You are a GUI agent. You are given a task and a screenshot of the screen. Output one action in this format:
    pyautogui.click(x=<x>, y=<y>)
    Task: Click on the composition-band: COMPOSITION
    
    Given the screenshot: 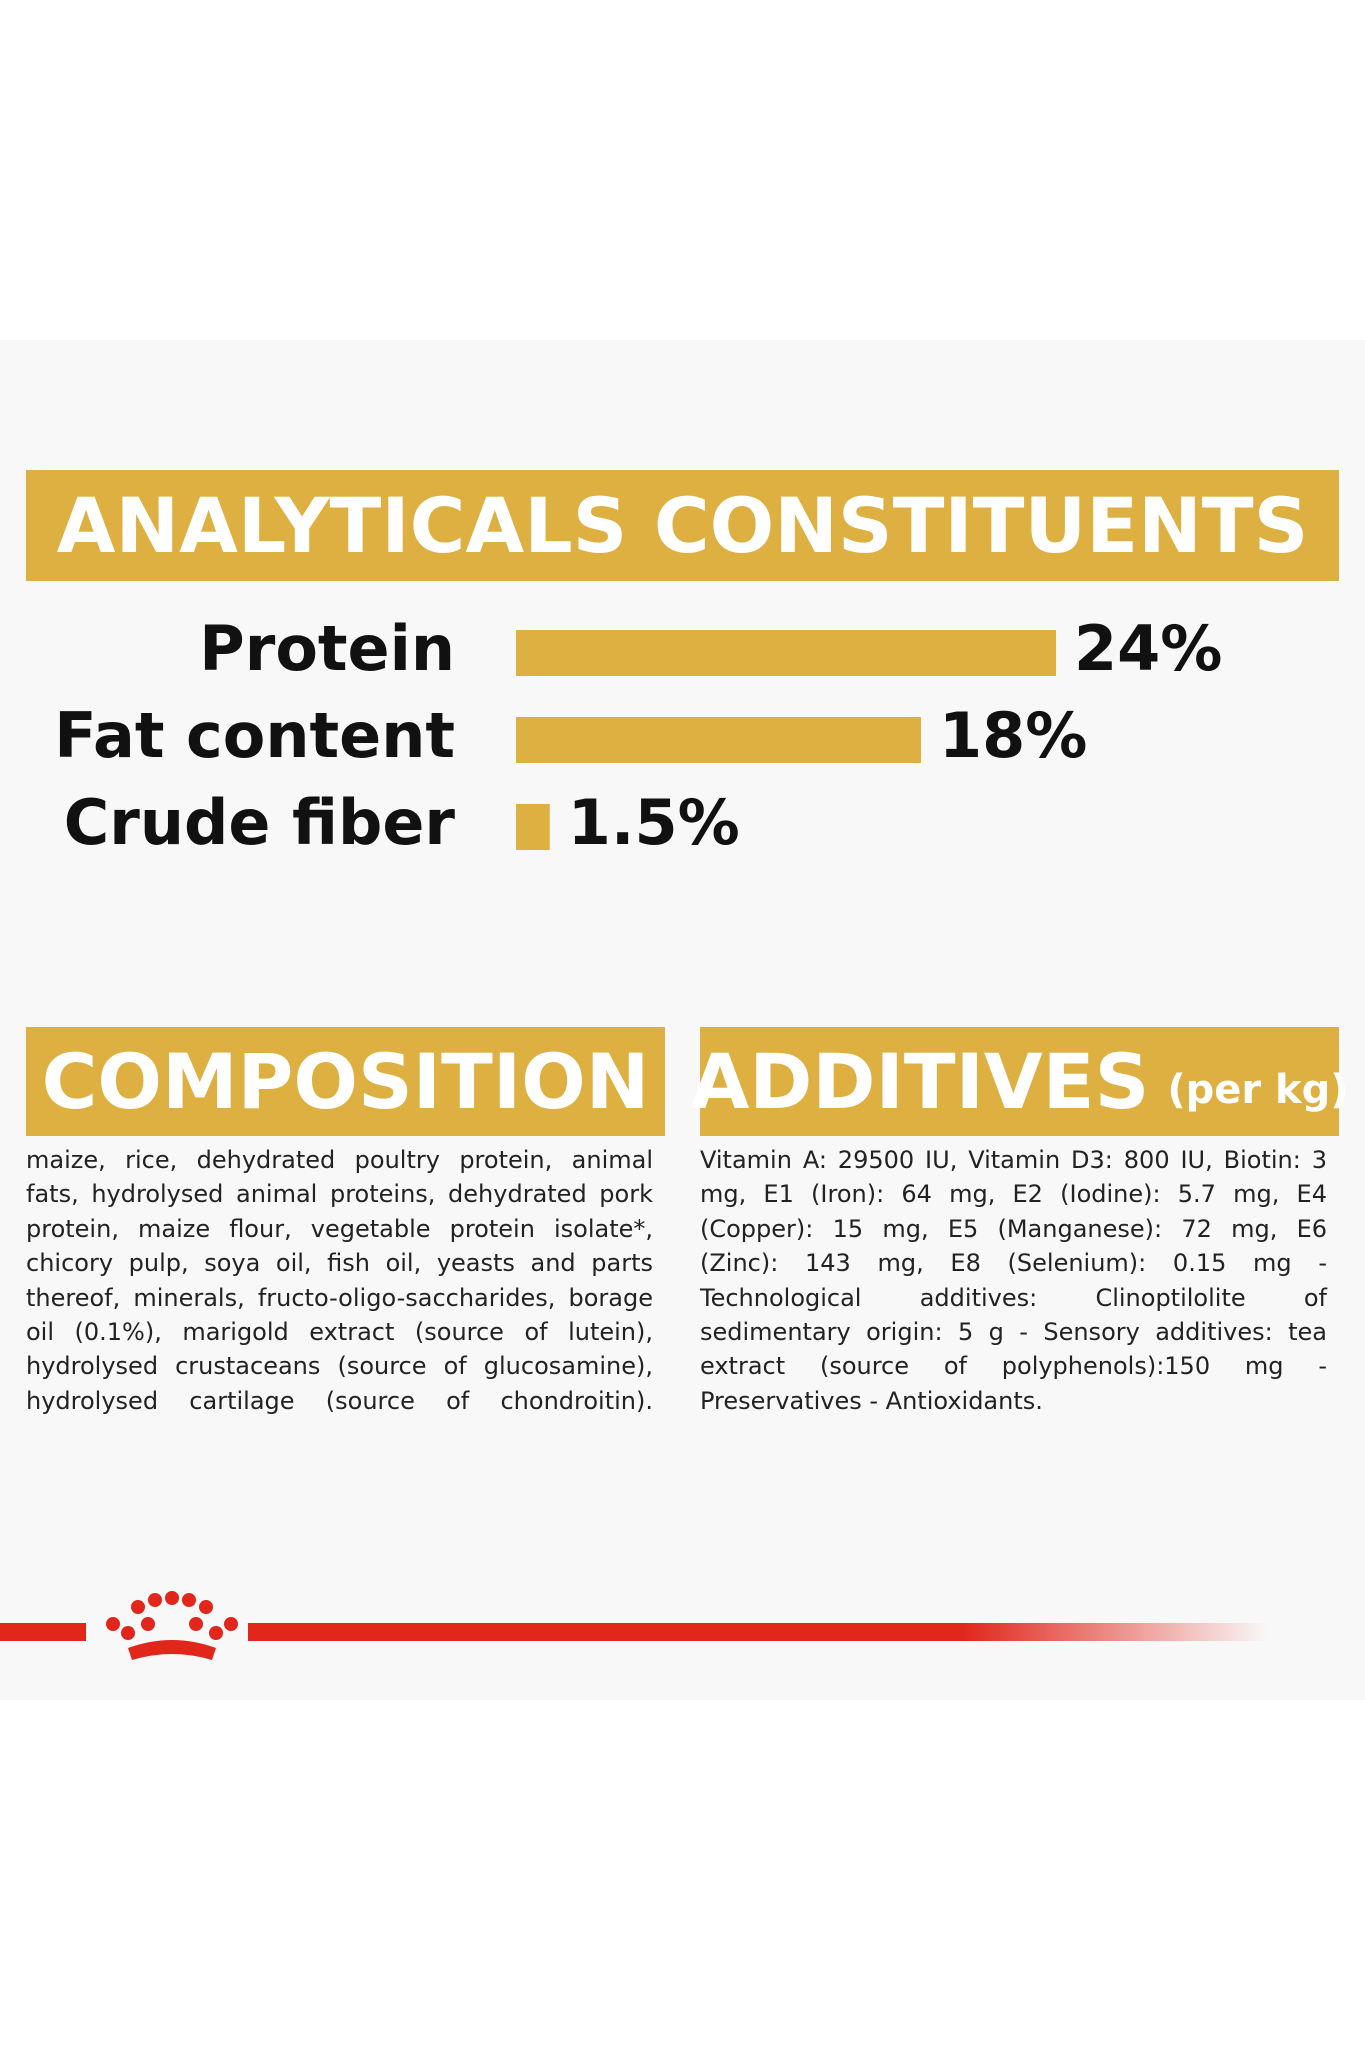 What is the action you would take?
    pyautogui.click(x=345, y=1081)
    